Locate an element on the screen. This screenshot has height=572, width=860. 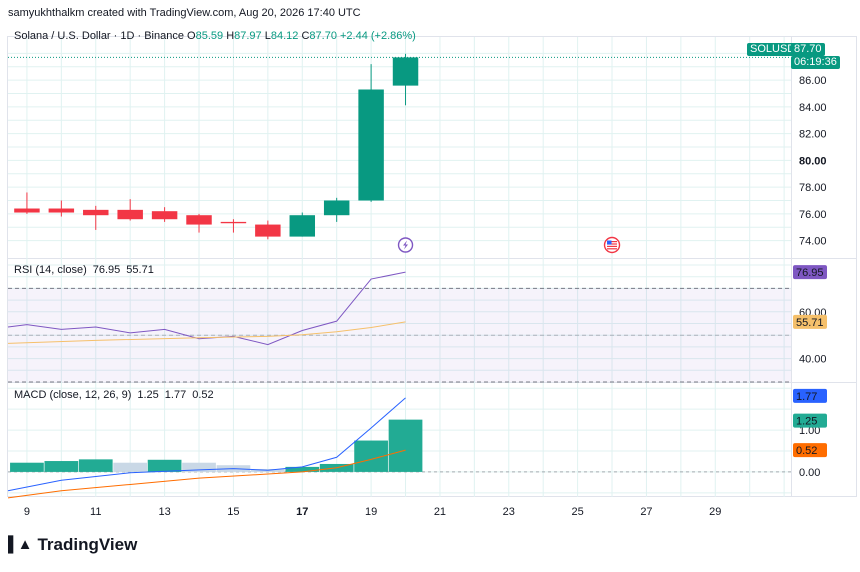
low-value: 84.12 is located at coordinates (284, 36).